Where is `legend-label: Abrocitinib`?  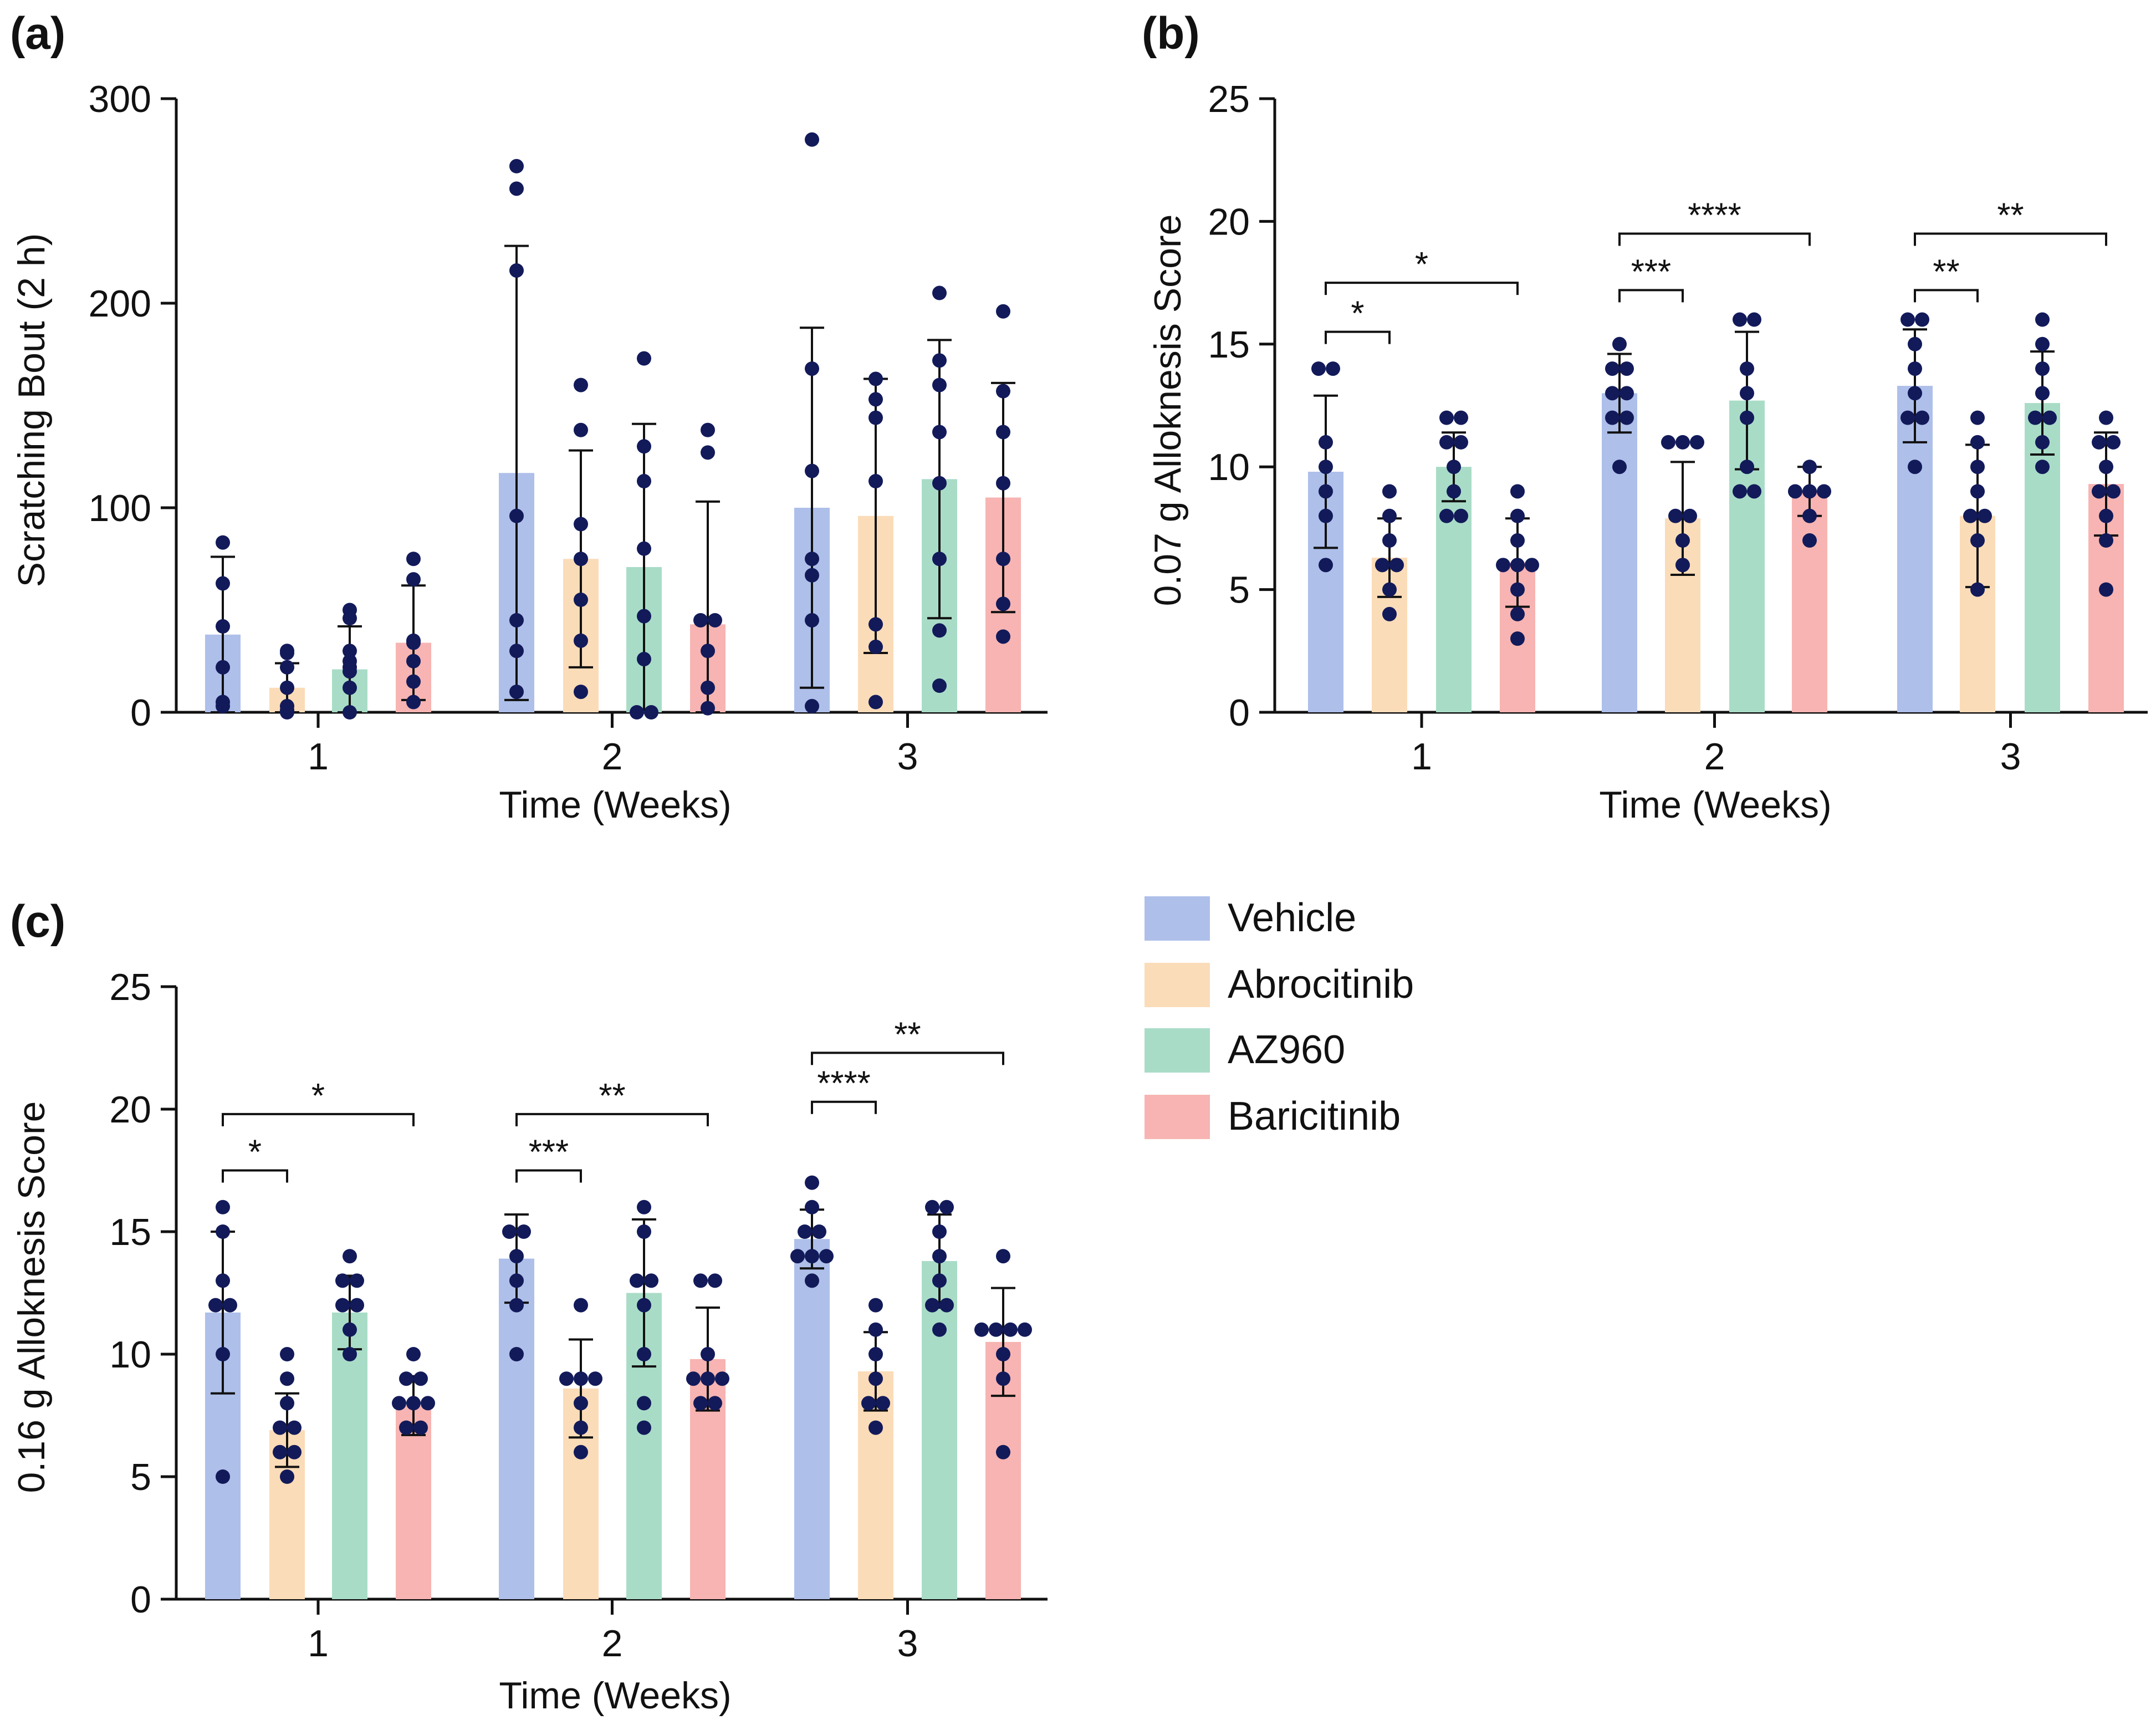
legend-label: Abrocitinib is located at coordinates (1321, 985).